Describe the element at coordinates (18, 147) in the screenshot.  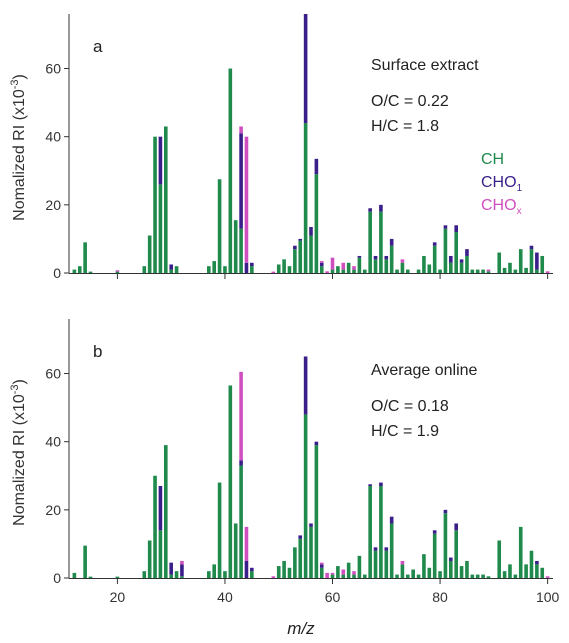
I see `y-axis-label: Nomalized RI (x10-3)` at that location.